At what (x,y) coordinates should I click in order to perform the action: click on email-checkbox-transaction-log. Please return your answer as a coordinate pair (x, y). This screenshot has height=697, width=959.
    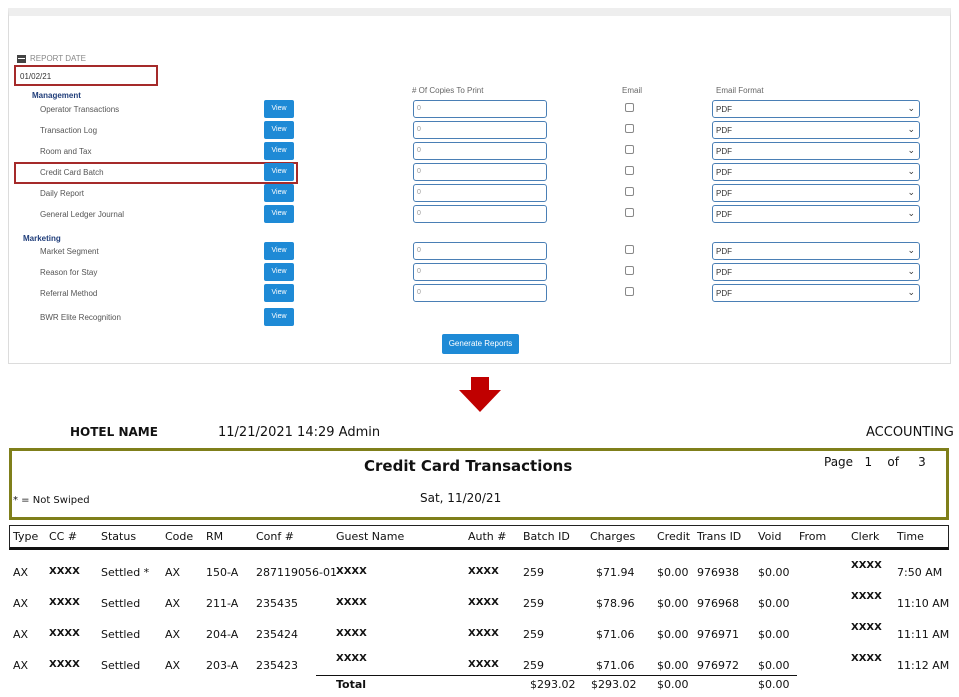
    Looking at the image, I should click on (629, 128).